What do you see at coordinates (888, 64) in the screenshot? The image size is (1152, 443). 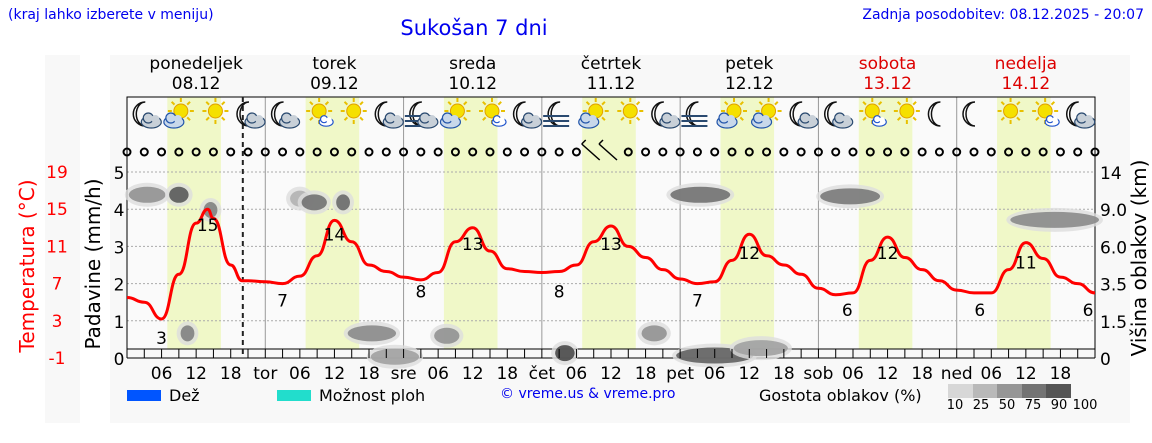 I see `day-name-label: sobota` at bounding box center [888, 64].